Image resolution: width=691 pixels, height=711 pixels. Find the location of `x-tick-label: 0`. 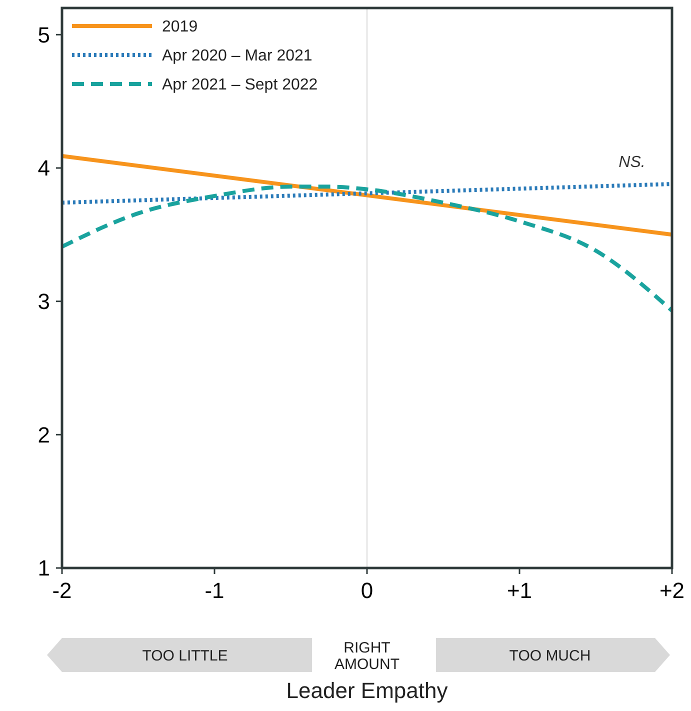

x-tick-label: 0 is located at coordinates (367, 590).